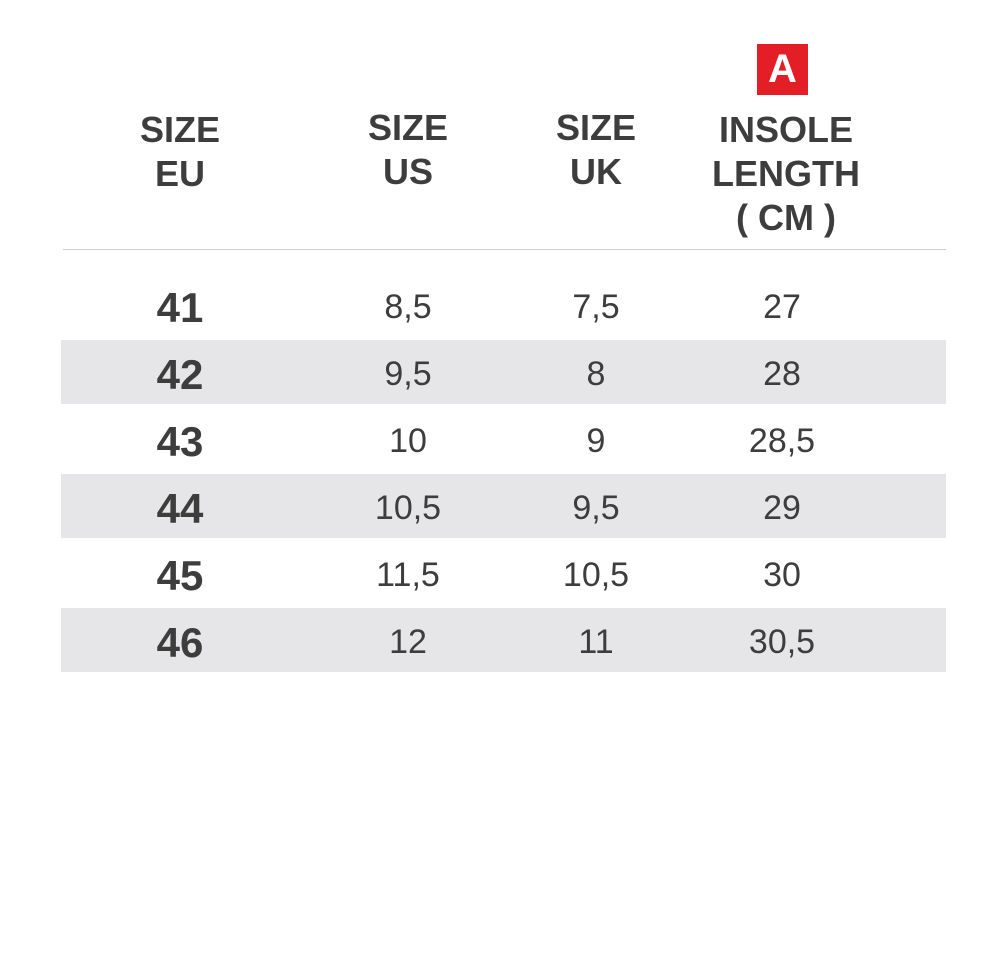 The height and width of the screenshot is (980, 981). What do you see at coordinates (782, 307) in the screenshot?
I see `table-cell: 27` at bounding box center [782, 307].